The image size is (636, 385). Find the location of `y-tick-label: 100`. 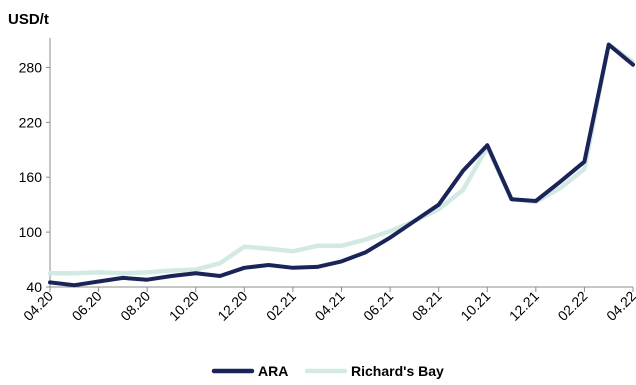

y-tick-label: 100 is located at coordinates (31, 232).